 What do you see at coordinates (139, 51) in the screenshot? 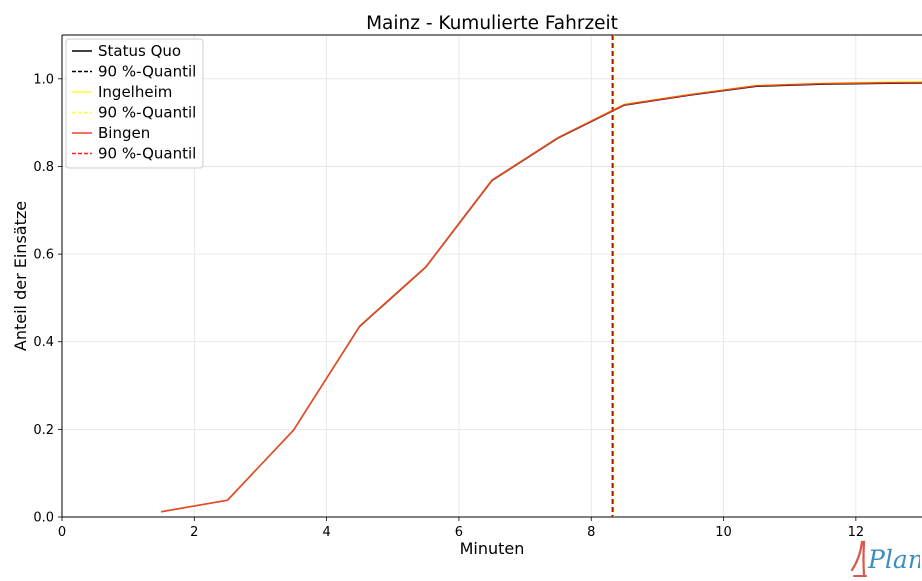
I see `legend-label: Status Quo` at bounding box center [139, 51].